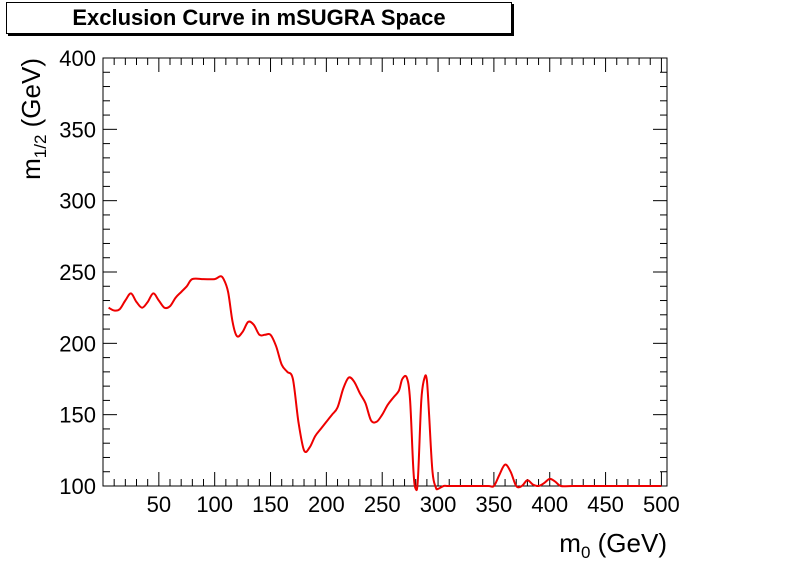 The image size is (796, 572). Describe the element at coordinates (628, 543) in the screenshot. I see `x-axis-title-unit: (GeV)` at that location.